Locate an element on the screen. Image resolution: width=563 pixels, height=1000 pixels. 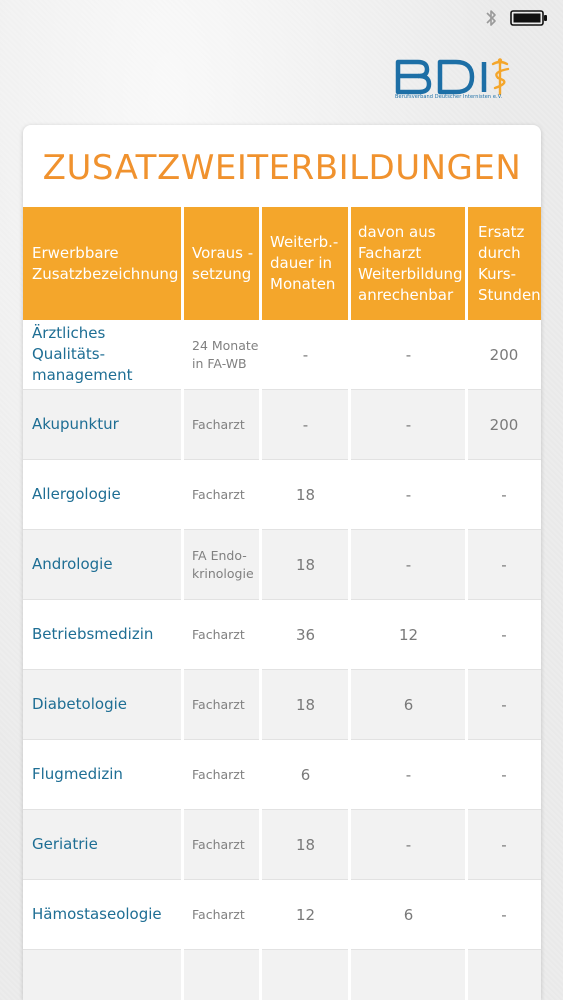
cell-dauer: 12 is located at coordinates (305, 914).